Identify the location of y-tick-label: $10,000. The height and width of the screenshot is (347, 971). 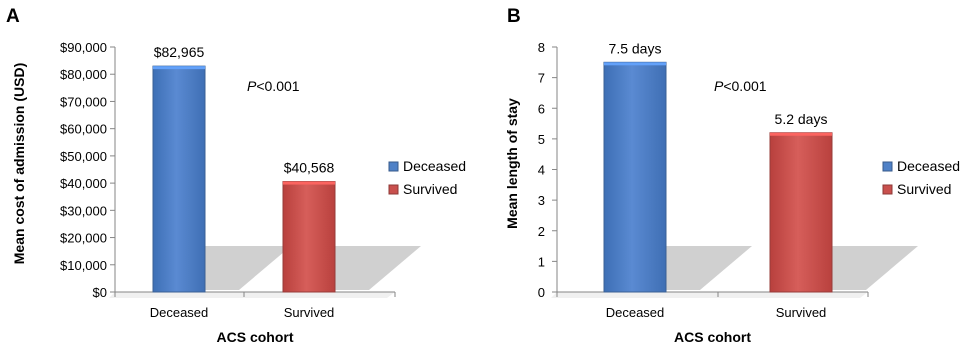
(83, 265).